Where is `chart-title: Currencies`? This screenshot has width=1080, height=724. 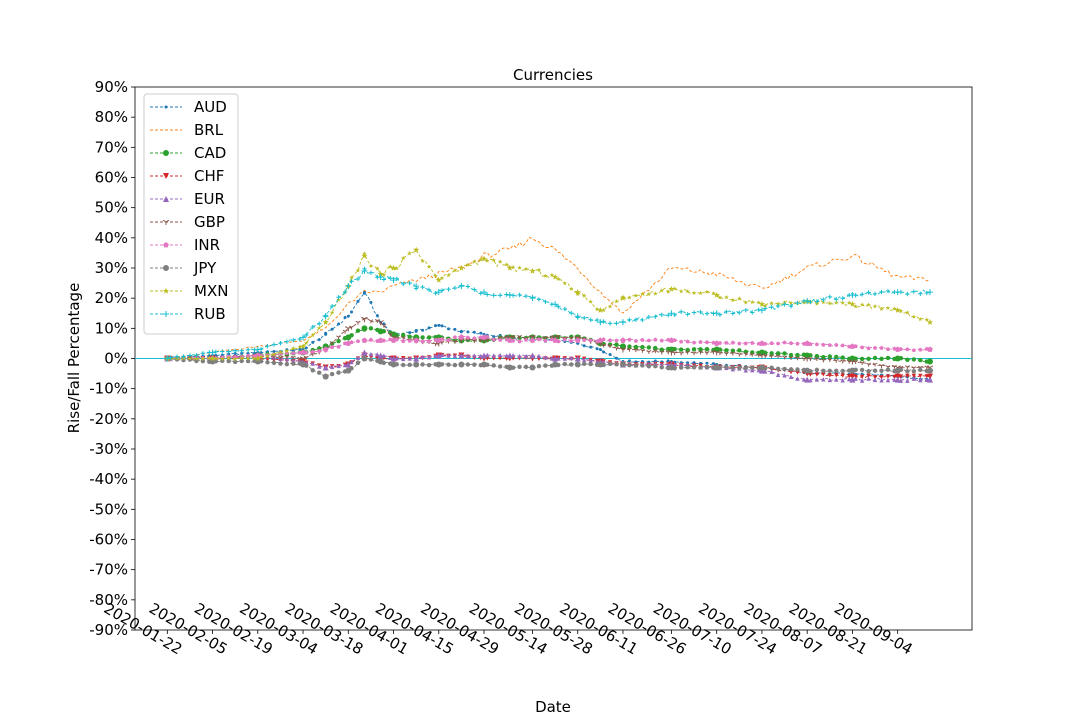
chart-title: Currencies is located at coordinates (553, 75).